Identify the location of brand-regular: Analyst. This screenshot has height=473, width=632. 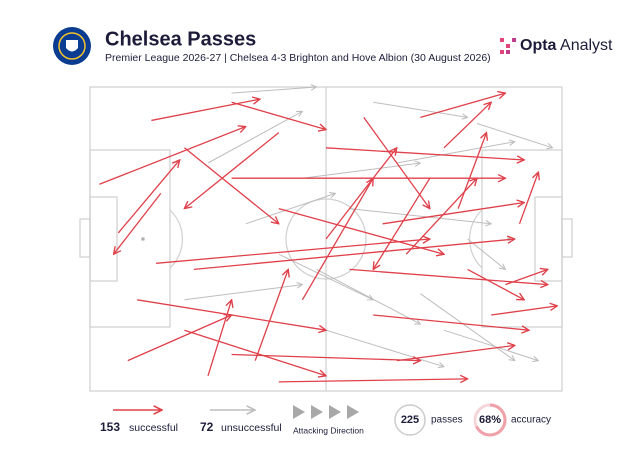
(586, 45).